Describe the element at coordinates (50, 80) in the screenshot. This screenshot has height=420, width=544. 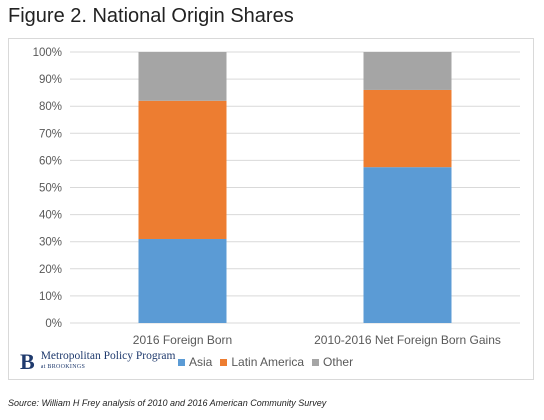
I see `y-tick-label: 90%` at that location.